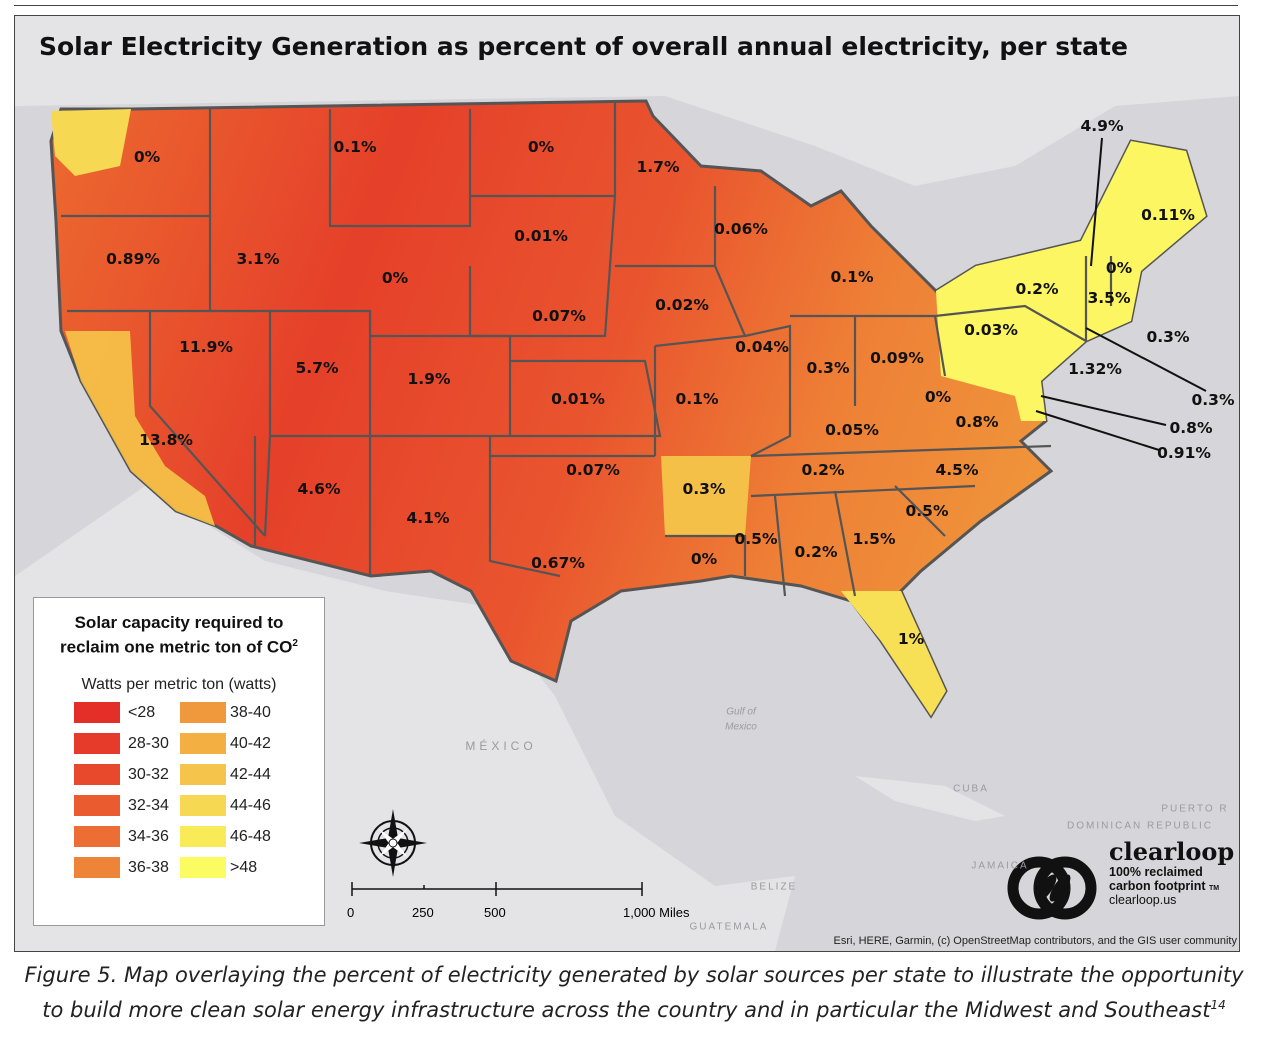 Image resolution: width=1268 pixels, height=1038 pixels. I want to click on geo-label-puerto-rico: PUERTO R, so click(1195, 809).